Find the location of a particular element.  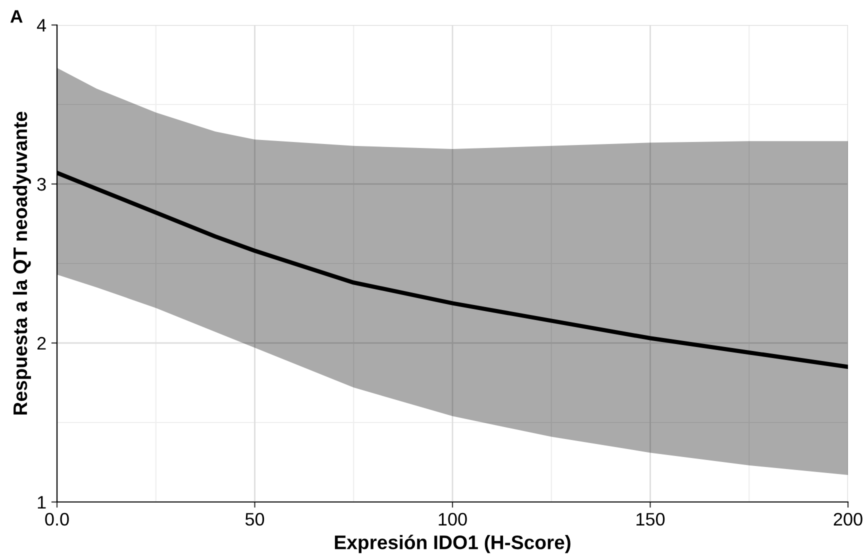

x-tick-label: 200 is located at coordinates (848, 519).